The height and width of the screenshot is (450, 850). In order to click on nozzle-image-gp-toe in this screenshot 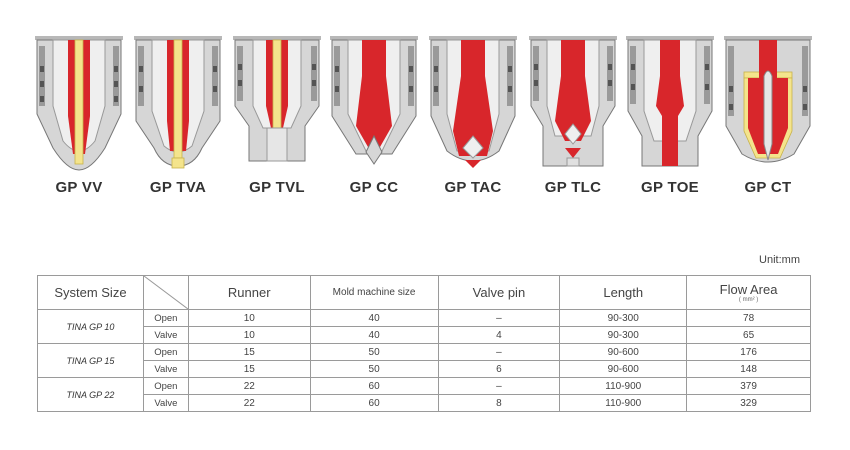, I will do `click(670, 103)`.